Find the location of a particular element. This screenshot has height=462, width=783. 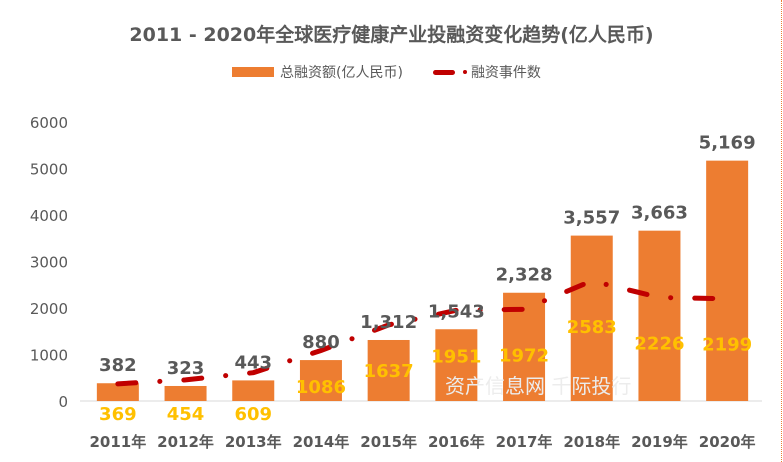

x-tick-label: 2013年 is located at coordinates (253, 442).